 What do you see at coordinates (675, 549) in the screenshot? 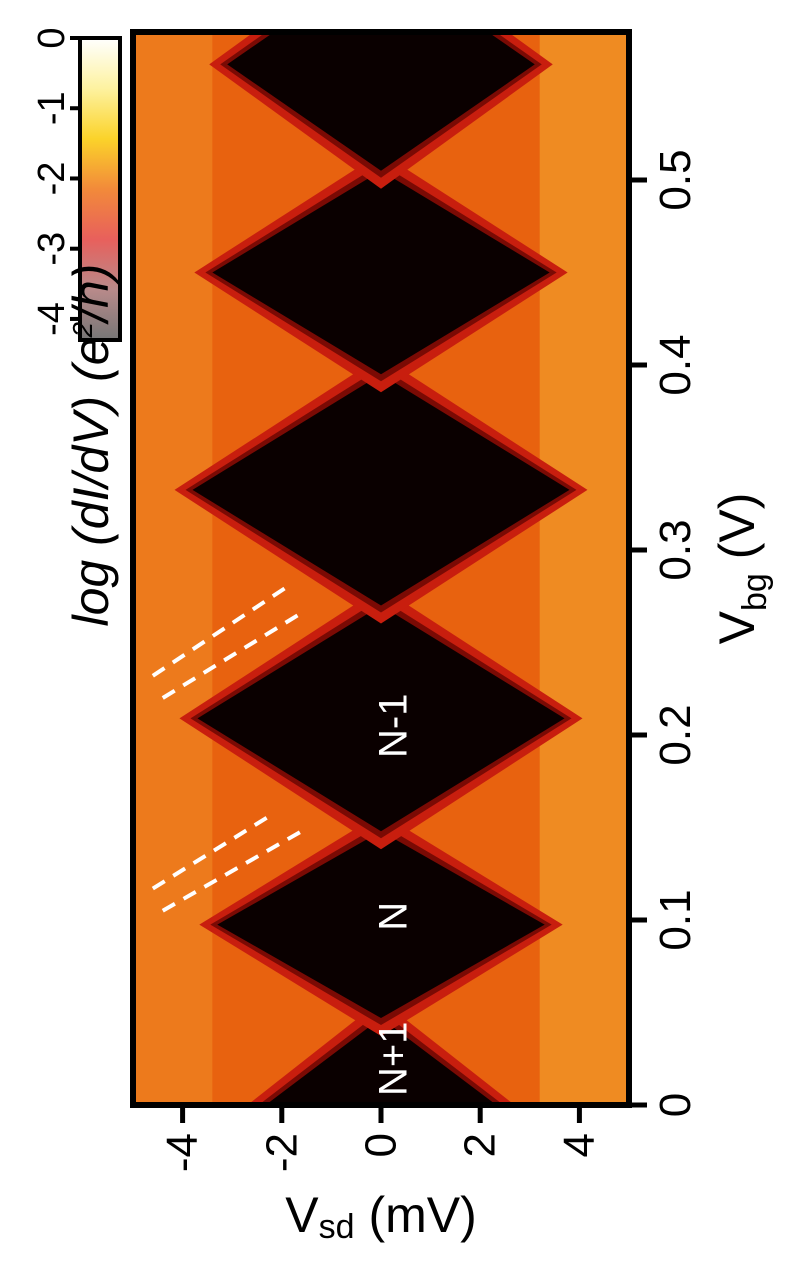
I see `y-tick-label: 0.3` at bounding box center [675, 549].